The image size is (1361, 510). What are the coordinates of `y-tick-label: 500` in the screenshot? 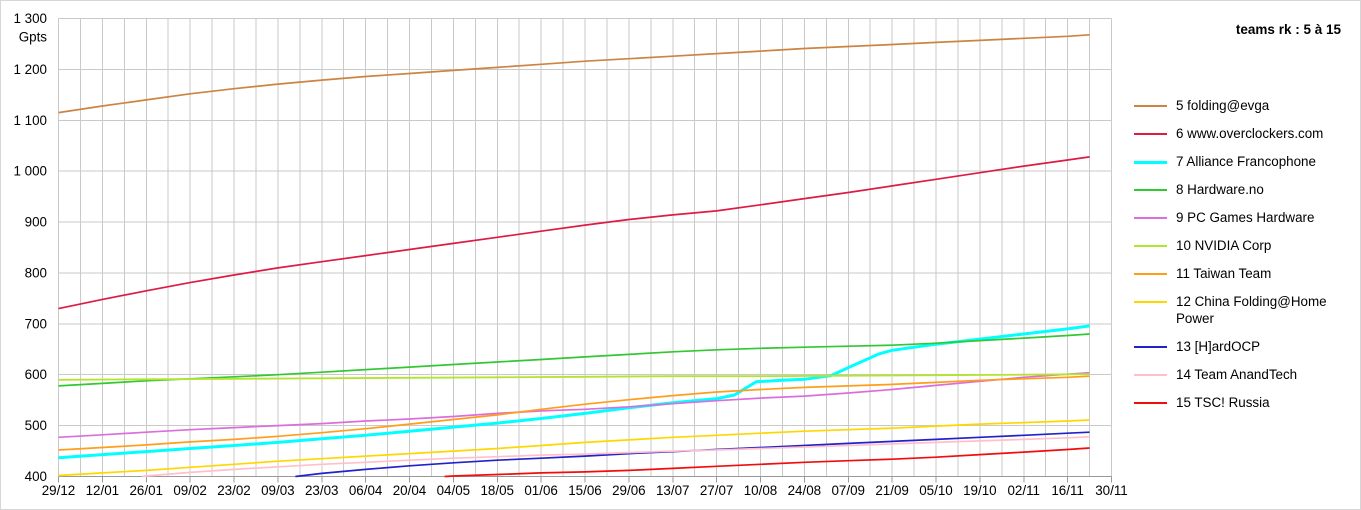 It's located at (36, 425).